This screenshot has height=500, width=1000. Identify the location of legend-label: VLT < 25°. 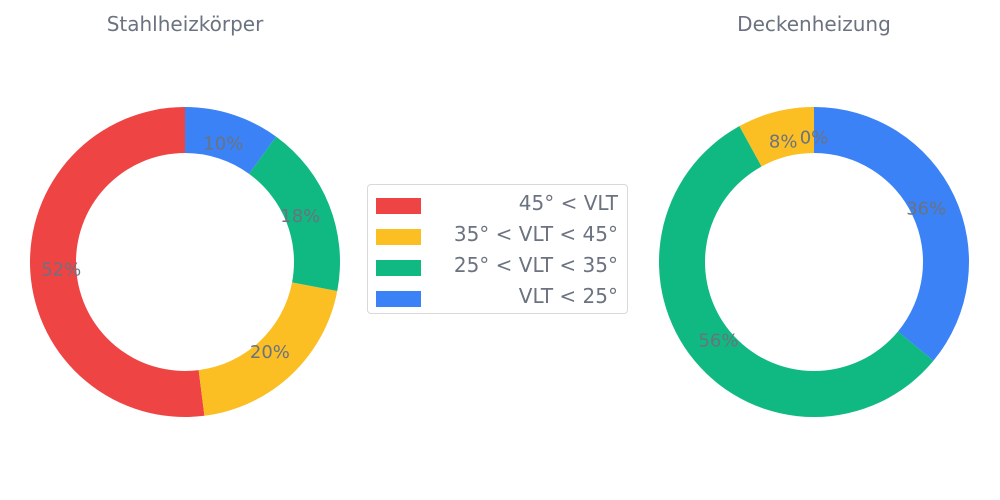
(568, 296).